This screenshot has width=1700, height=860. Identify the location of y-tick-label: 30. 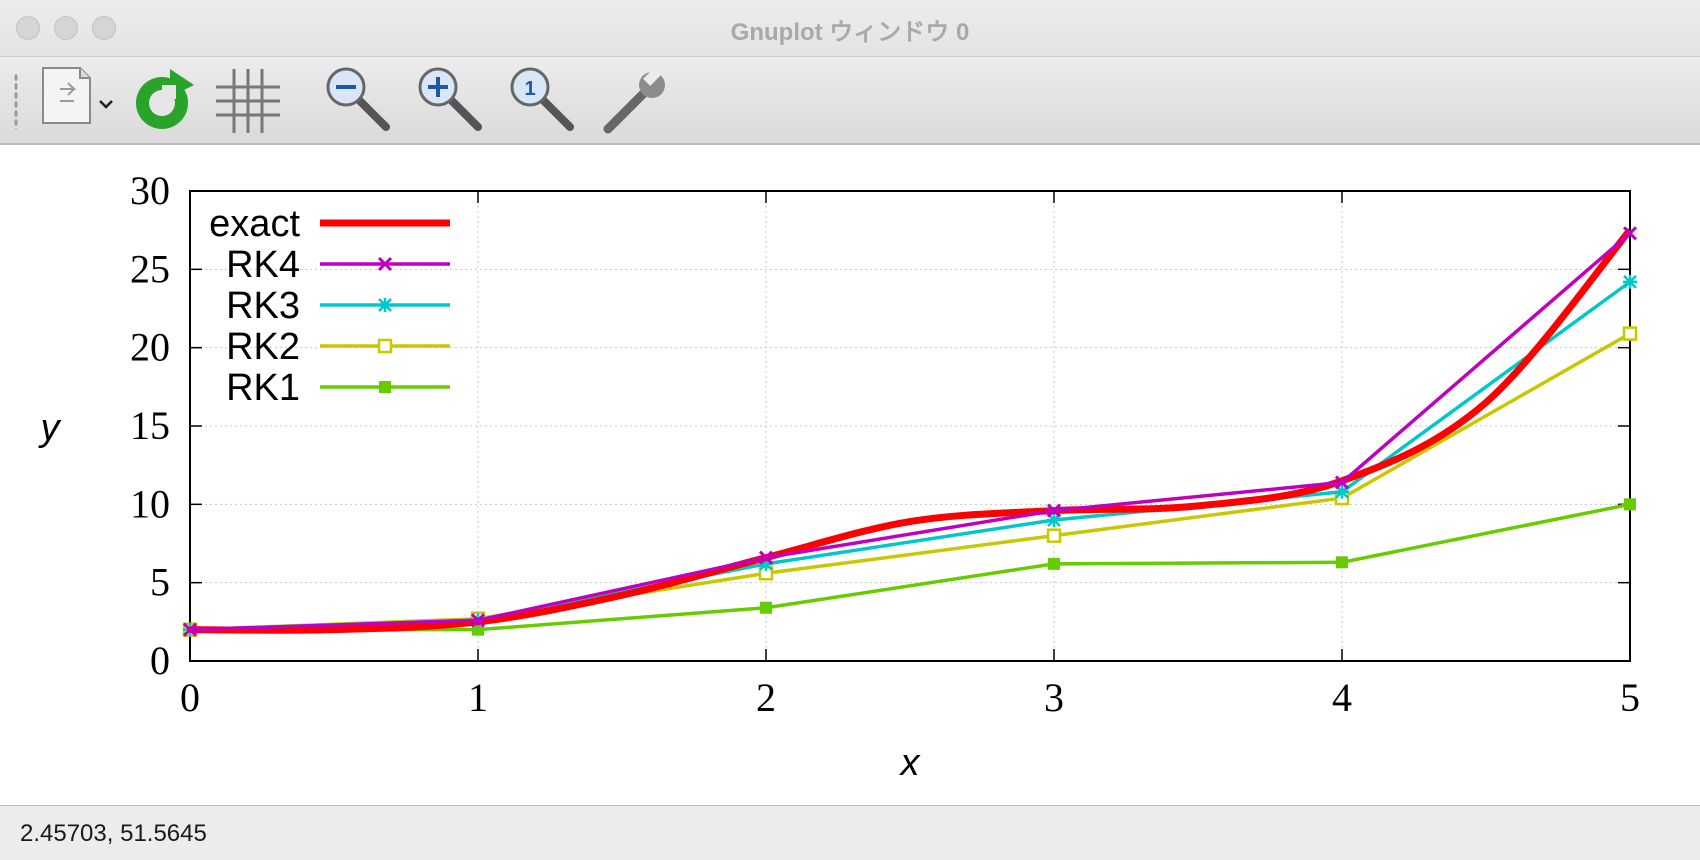
(150, 190).